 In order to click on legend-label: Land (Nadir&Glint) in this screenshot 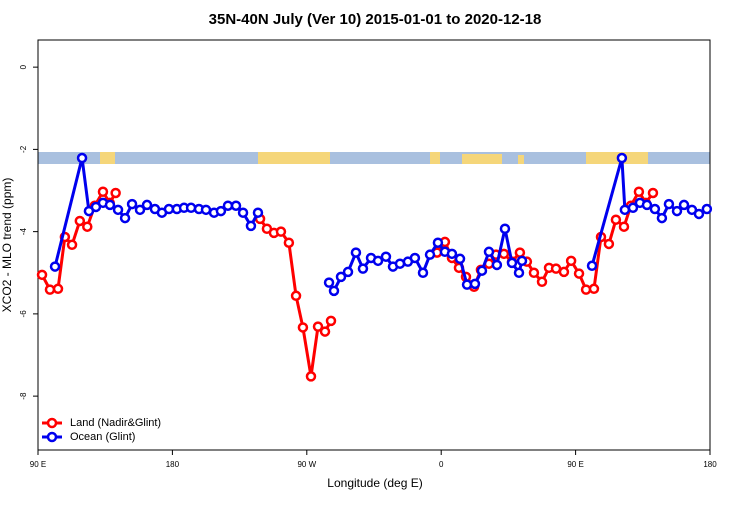, I will do `click(115, 423)`.